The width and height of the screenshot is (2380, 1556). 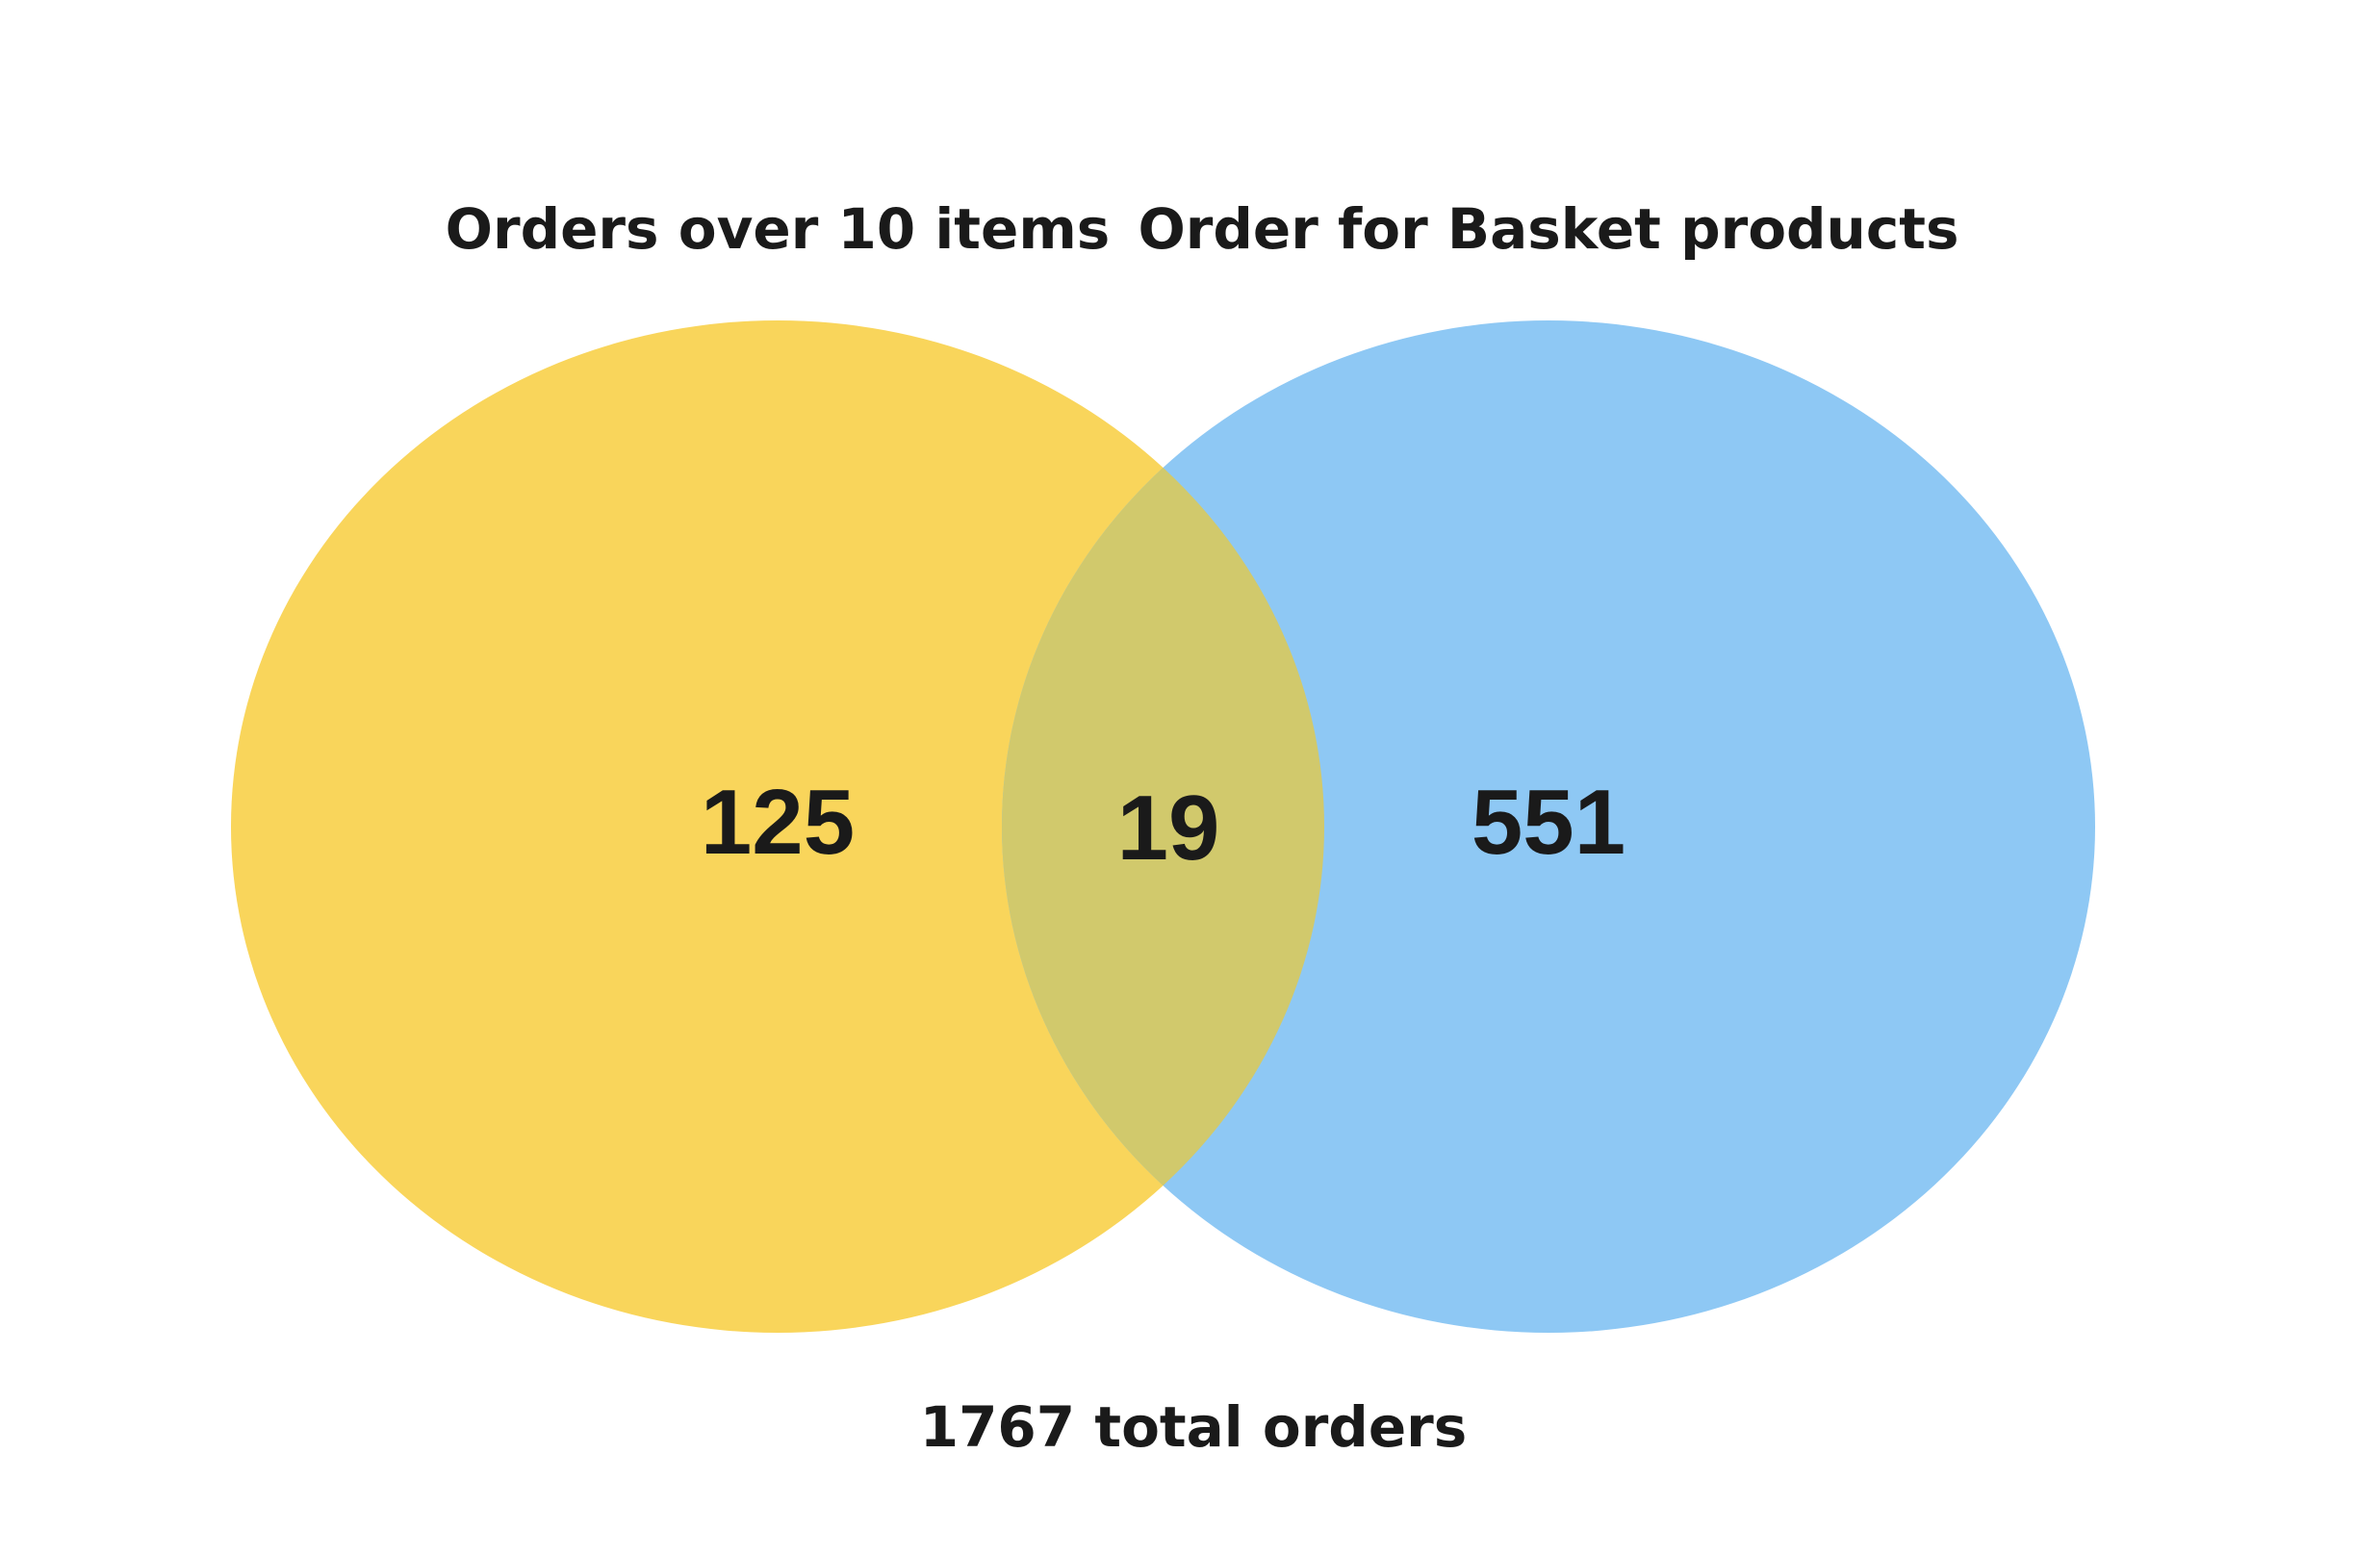 What do you see at coordinates (778, 822) in the screenshot?
I see `count-orders-over-10-items-only: 125` at bounding box center [778, 822].